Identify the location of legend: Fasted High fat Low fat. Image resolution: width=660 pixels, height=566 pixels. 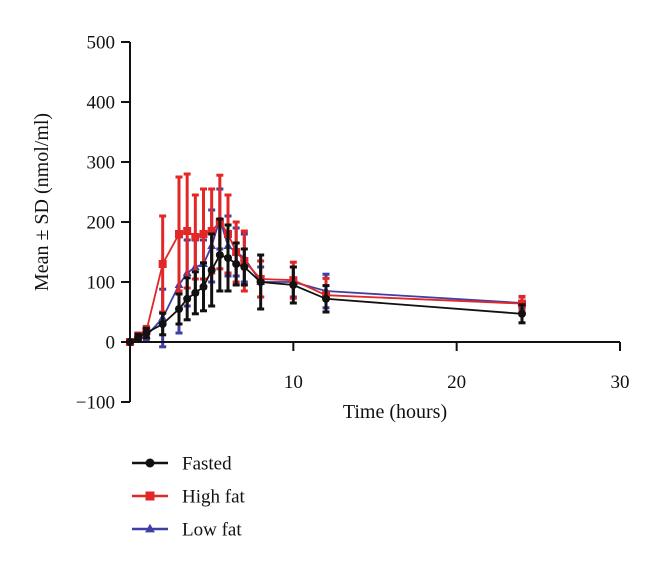
(189, 497).